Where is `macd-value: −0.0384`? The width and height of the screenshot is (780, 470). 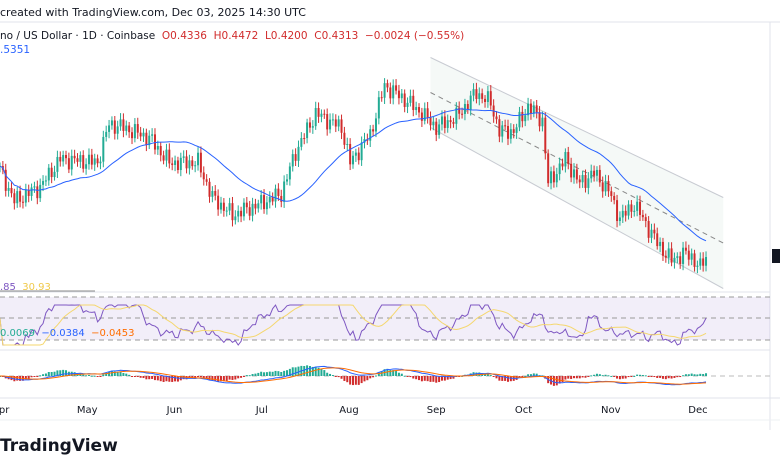
macd-value: −0.0384 is located at coordinates (63, 333).